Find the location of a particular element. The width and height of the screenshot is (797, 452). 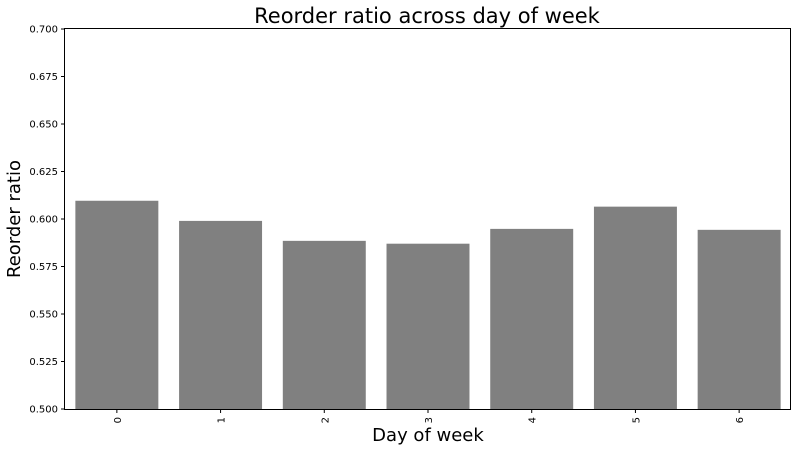

x-tick-label: 2 is located at coordinates (325, 420).